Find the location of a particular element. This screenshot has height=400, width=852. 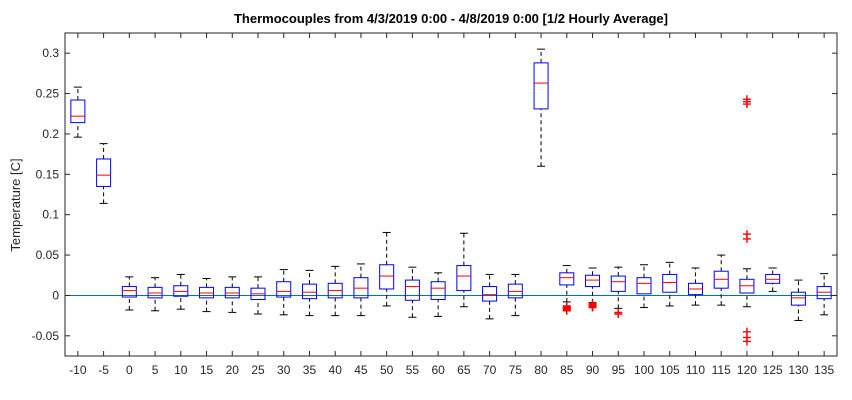

x-tick-label: 115 is located at coordinates (721, 370).